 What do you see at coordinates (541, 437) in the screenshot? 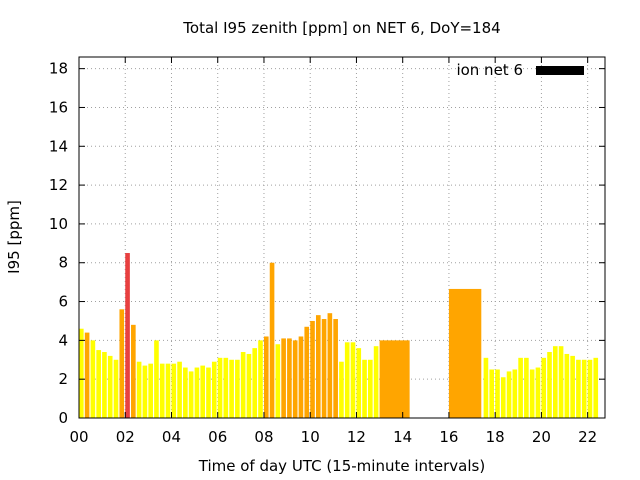
I see `x-tick-label-10: 20` at bounding box center [541, 437].